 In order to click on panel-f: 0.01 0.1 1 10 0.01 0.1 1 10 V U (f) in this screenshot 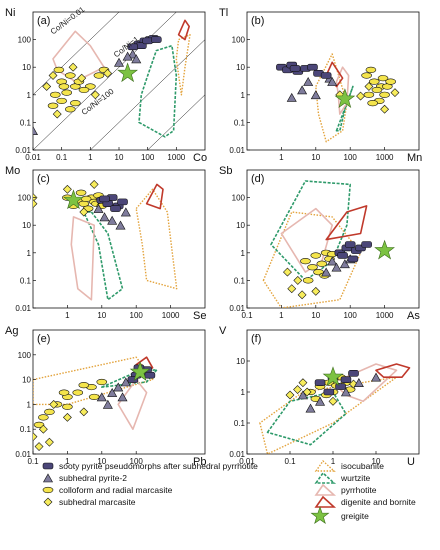, I will do `click(319, 396)`.